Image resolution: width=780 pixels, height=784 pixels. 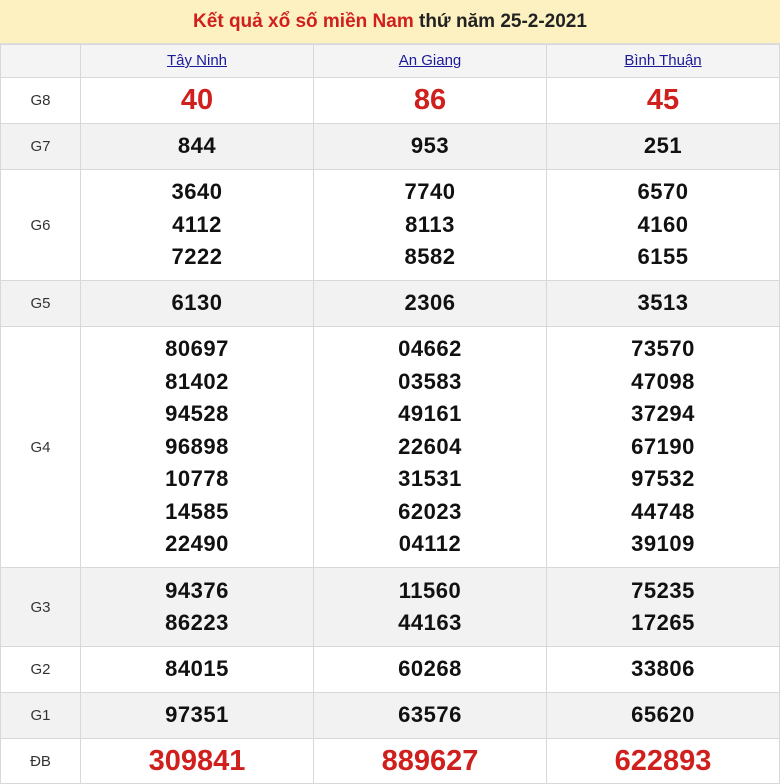 I want to click on prize-cell: 94376 86223, so click(x=197, y=607).